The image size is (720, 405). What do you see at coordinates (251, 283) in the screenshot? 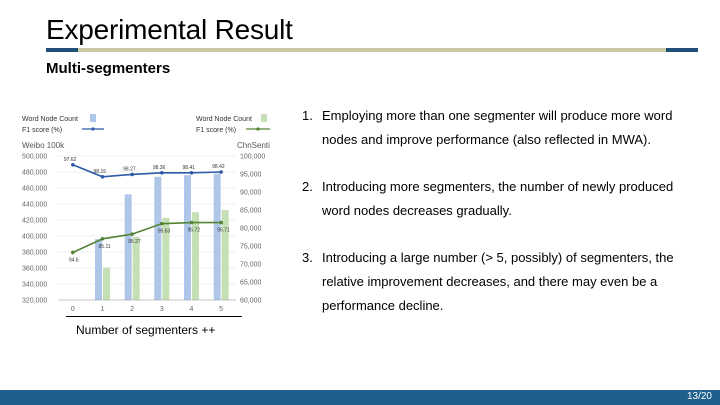
I see `right-tick-label: 65,000` at bounding box center [251, 283].